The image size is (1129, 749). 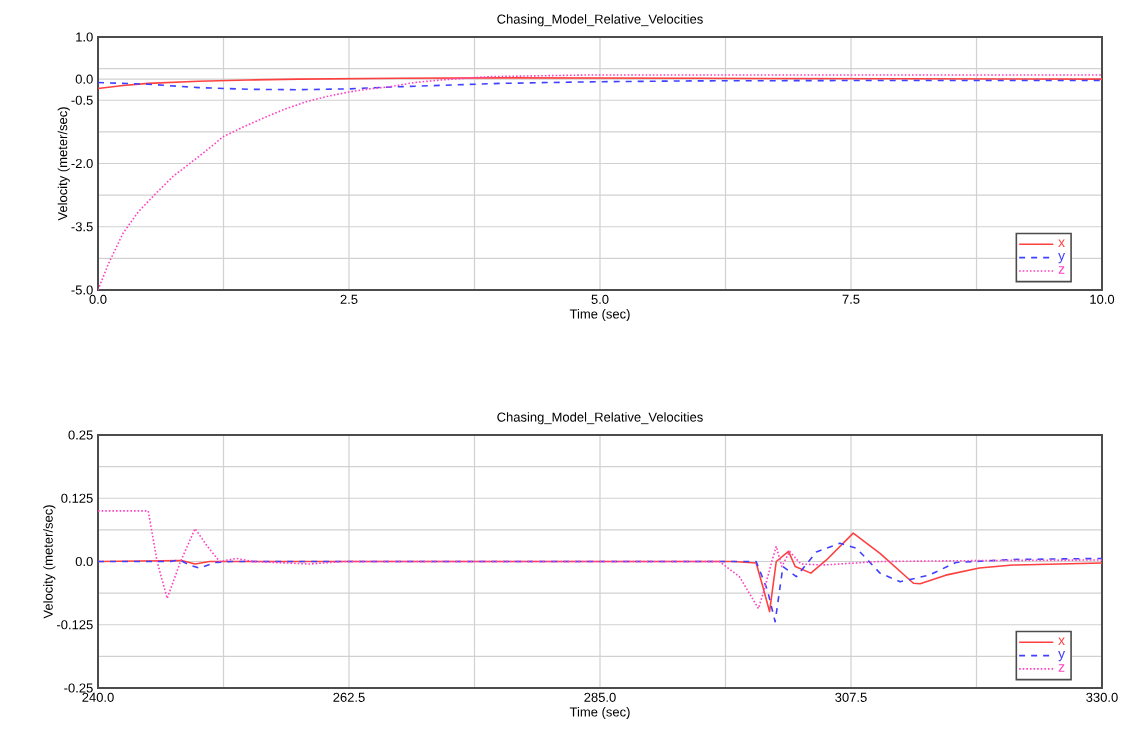 I want to click on y-tick-label: -2.0, so click(x=82, y=163).